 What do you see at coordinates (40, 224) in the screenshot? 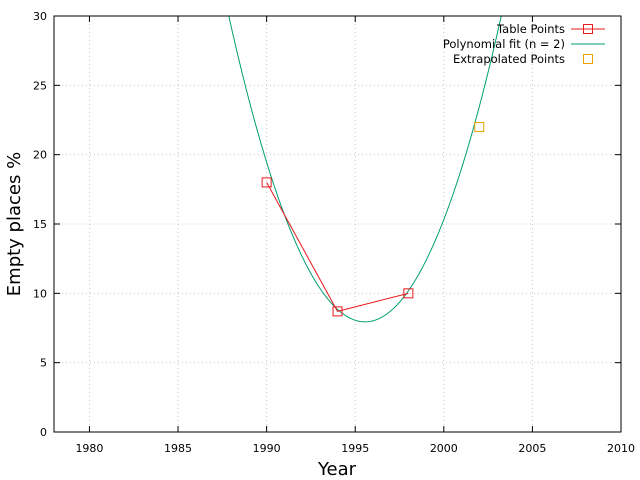
I see `y-tick-label: 15` at bounding box center [40, 224].